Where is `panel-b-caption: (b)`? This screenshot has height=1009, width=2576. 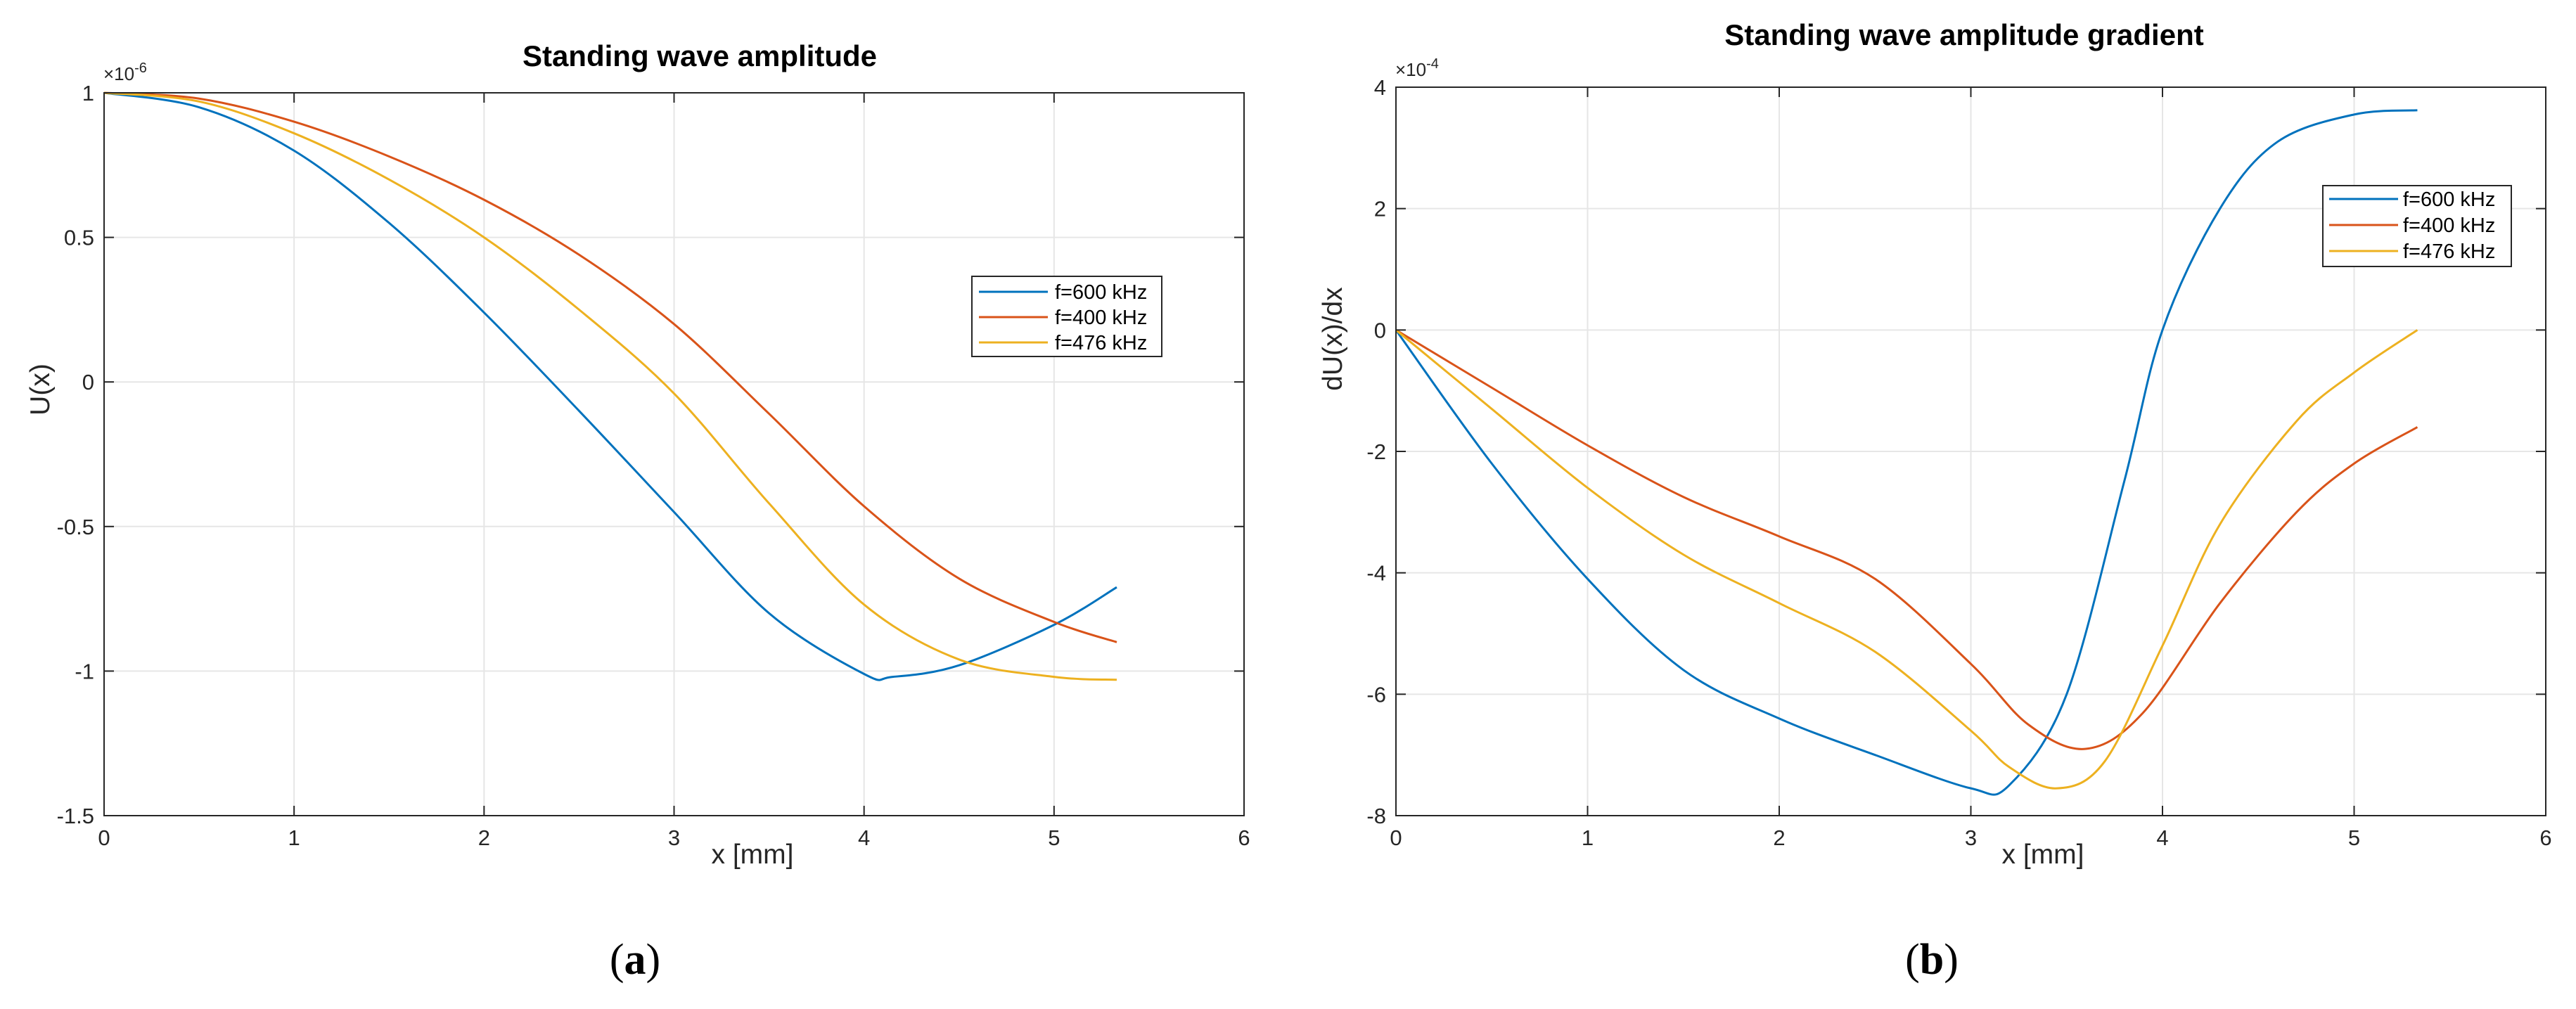
panel-b-caption: (b) is located at coordinates (1932, 960).